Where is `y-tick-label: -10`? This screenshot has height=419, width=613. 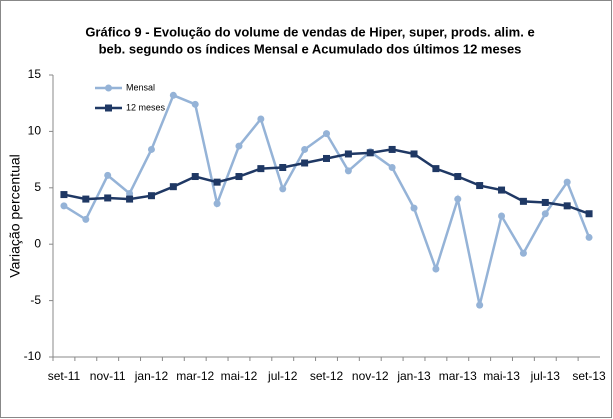
y-tick-label: -10 is located at coordinates (33, 356).